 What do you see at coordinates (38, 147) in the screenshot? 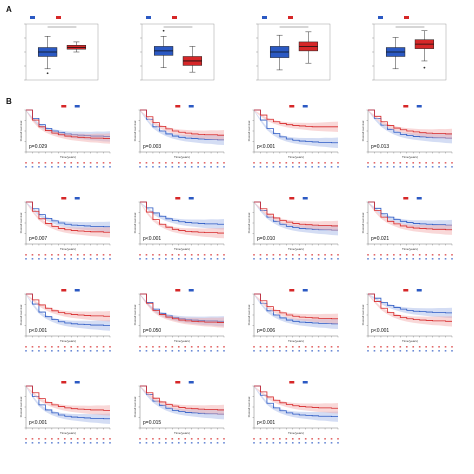
I see `p-value-label: p=0.029` at bounding box center [38, 147].